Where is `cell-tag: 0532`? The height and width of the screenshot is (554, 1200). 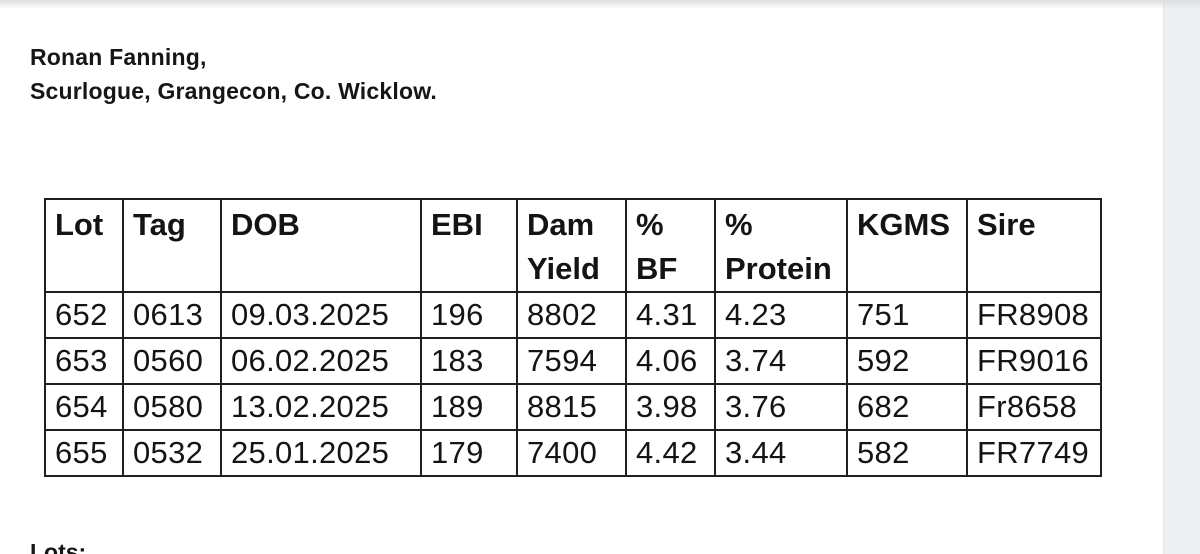 cell-tag: 0532 is located at coordinates (172, 453).